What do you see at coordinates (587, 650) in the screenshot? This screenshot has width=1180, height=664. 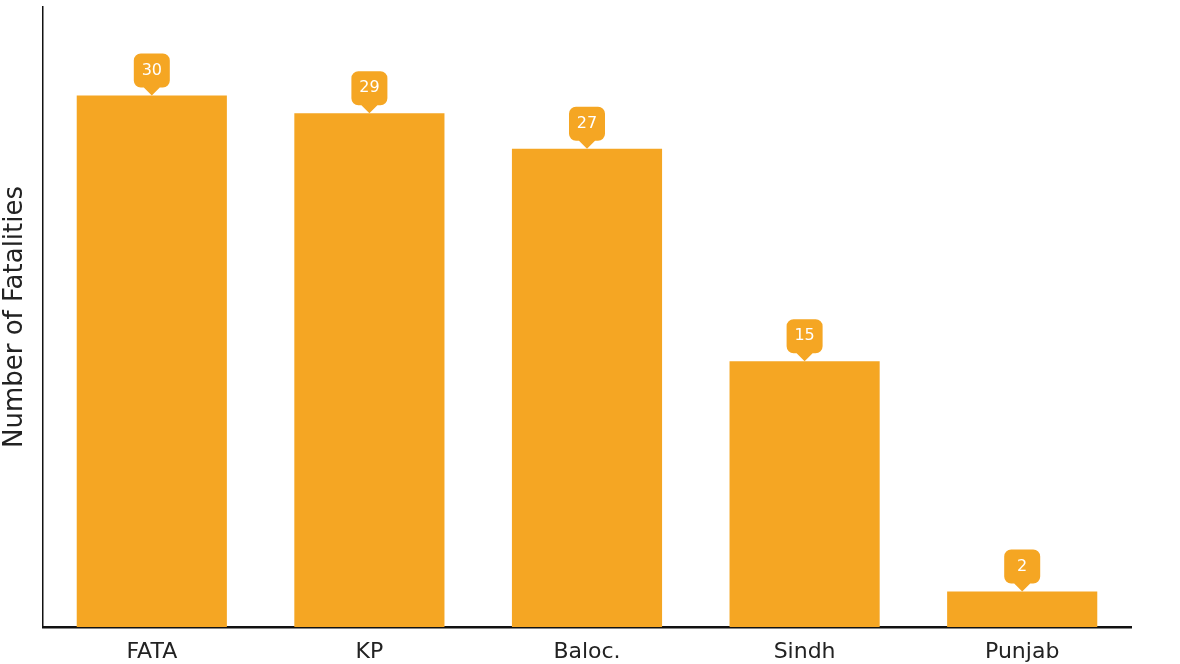 I see `x-tick-label: Baloc.` at bounding box center [587, 650].